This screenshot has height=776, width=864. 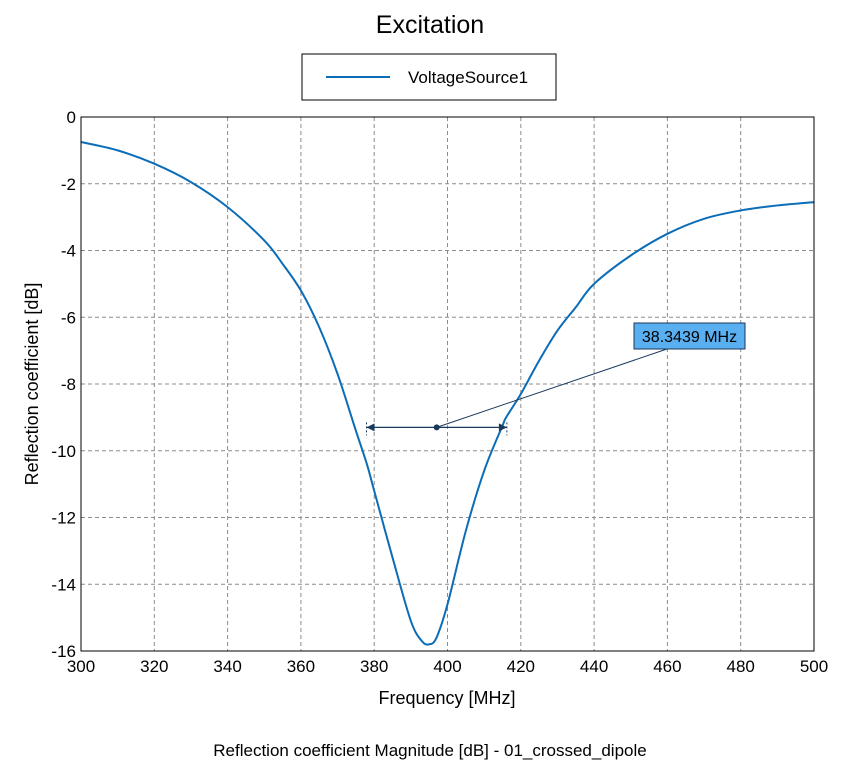 What do you see at coordinates (667, 666) in the screenshot?
I see `x-tick-label: 460` at bounding box center [667, 666].